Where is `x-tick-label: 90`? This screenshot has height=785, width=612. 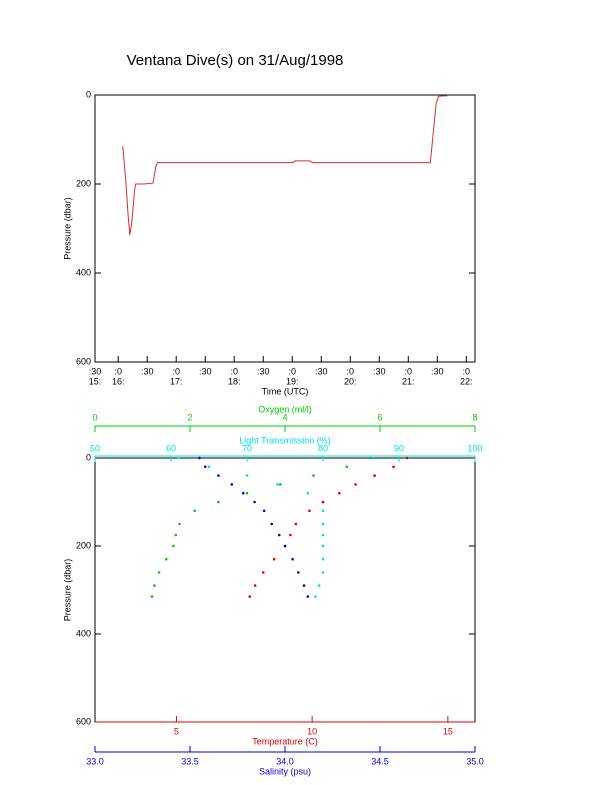 x-tick-label: 90 is located at coordinates (399, 448).